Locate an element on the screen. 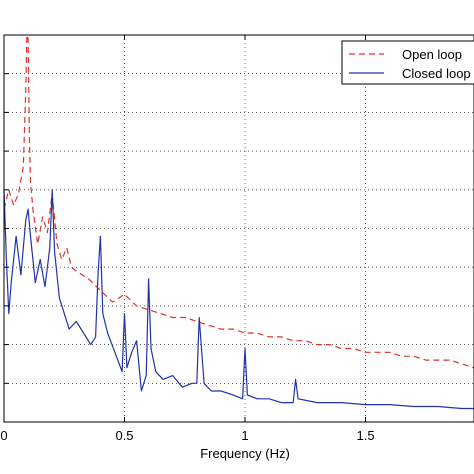  legend-label-closed-loop: Closed loop is located at coordinates (436, 73).